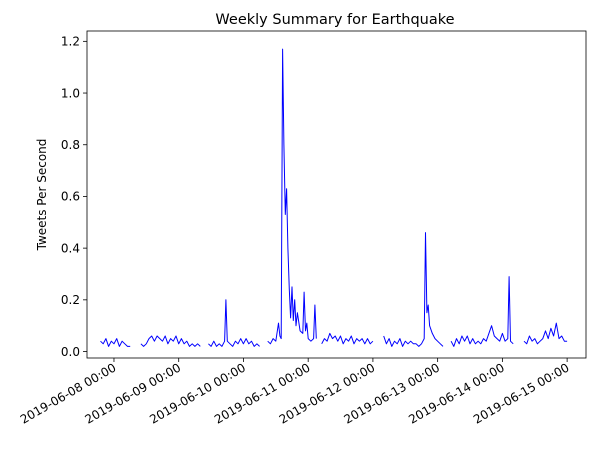 Image resolution: width=597 pixels, height=453 pixels. What do you see at coordinates (334, 20) in the screenshot?
I see `chart-title: Weekly Summary for Earthquake` at bounding box center [334, 20].